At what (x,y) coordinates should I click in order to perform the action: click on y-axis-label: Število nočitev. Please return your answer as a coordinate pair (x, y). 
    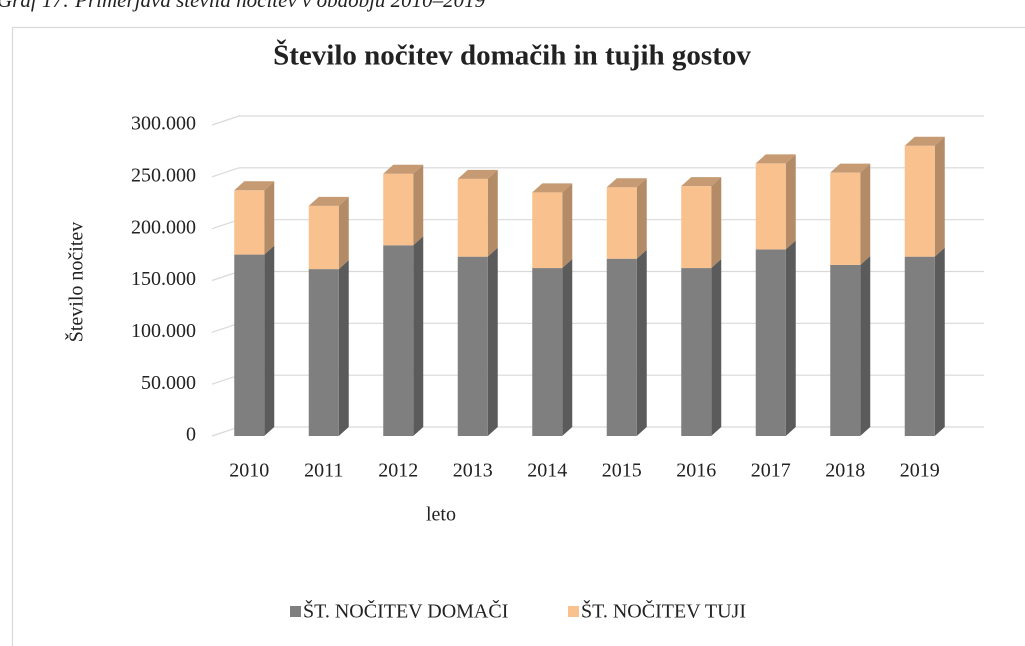
    Looking at the image, I should click on (76, 282).